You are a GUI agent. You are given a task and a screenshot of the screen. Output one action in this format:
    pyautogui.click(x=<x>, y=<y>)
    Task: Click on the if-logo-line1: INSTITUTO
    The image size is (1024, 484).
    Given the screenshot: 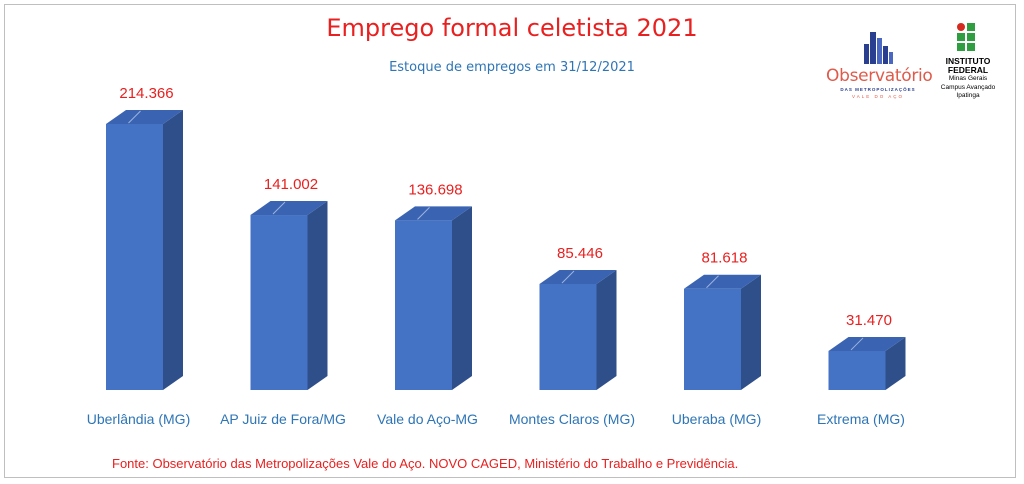 What is the action you would take?
    pyautogui.click(x=968, y=61)
    